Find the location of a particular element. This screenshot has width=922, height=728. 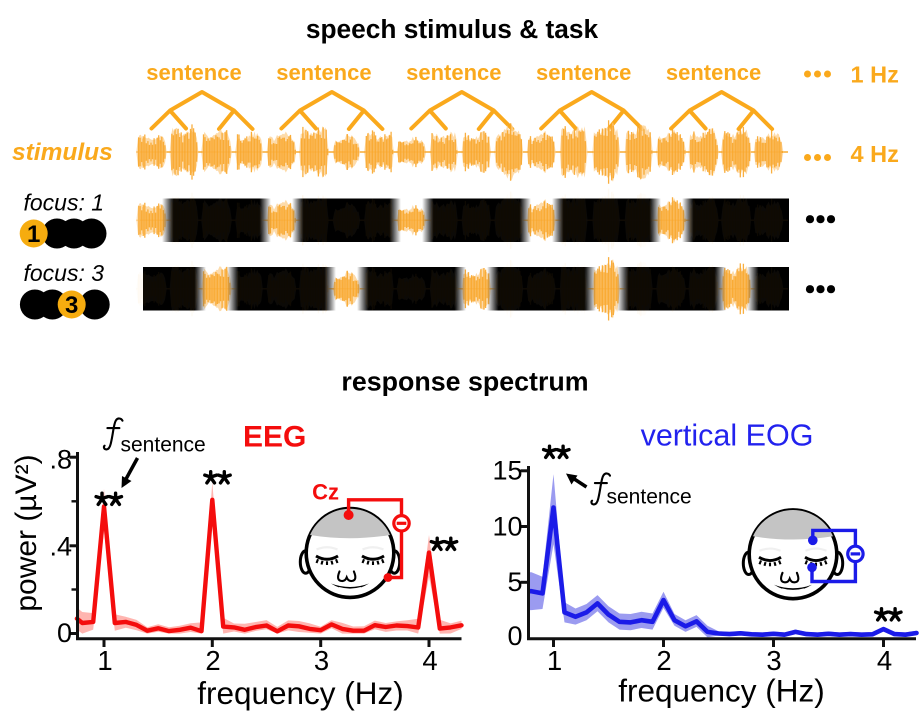

svg-text: 4 Hz is located at coordinates (875, 154).